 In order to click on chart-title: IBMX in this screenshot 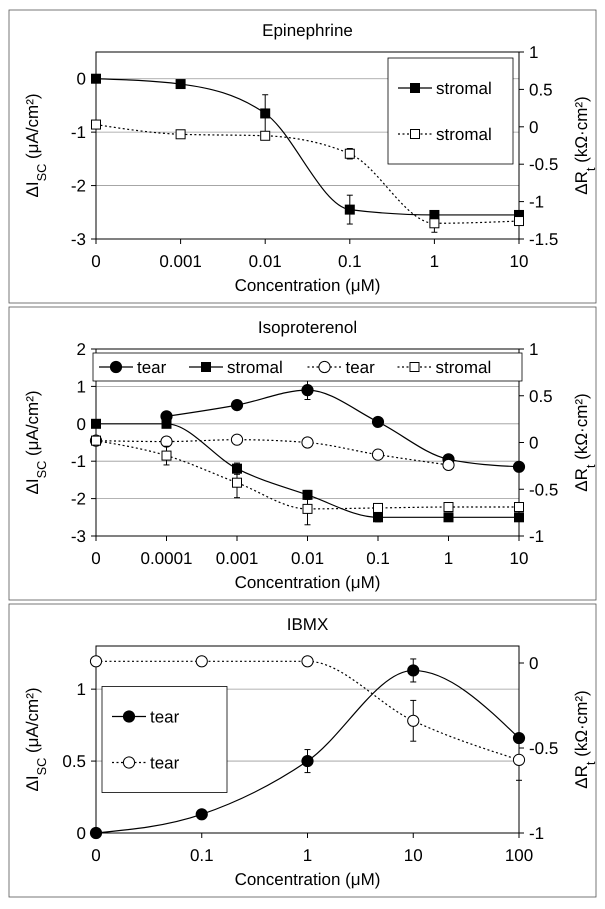, I will do `click(307, 624)`.